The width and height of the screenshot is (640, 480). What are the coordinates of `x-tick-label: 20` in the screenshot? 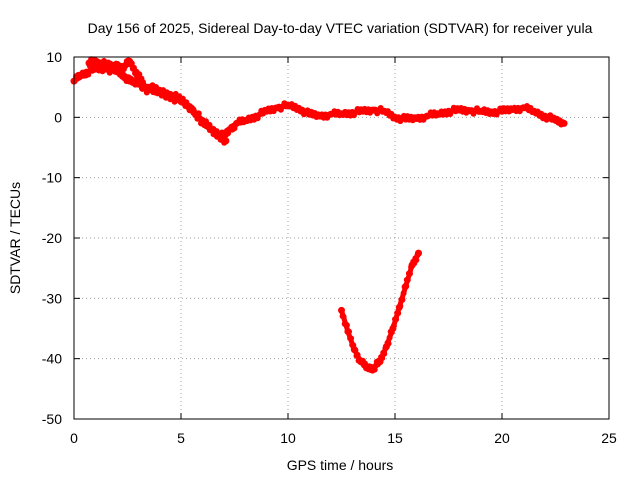 It's located at (502, 438).